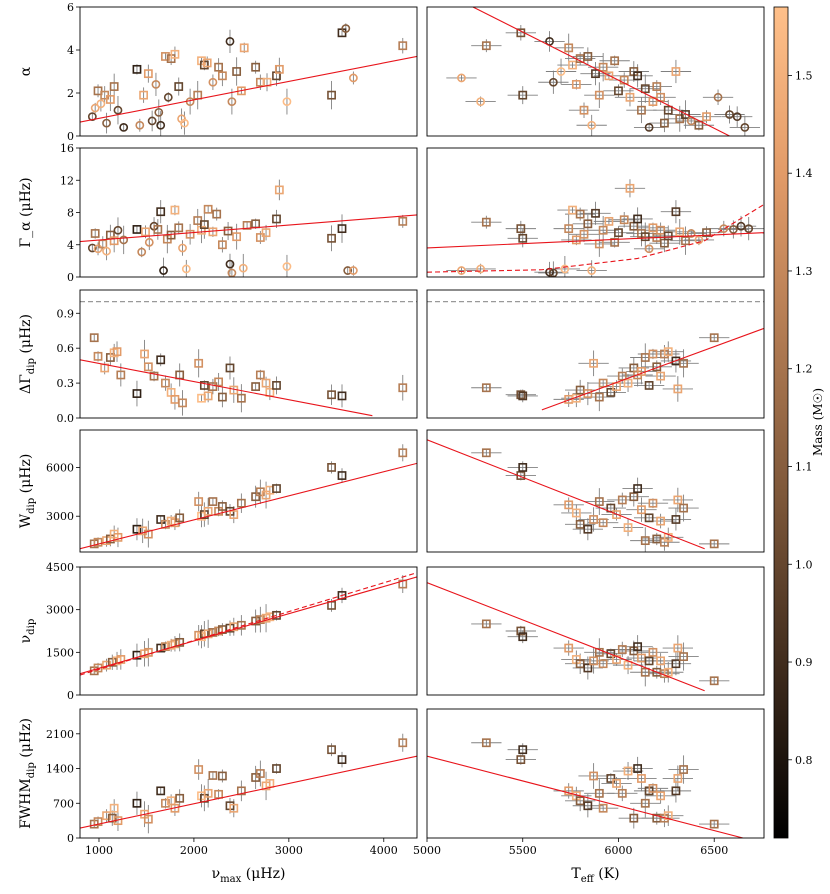 Image resolution: width=830 pixels, height=894 pixels. Describe the element at coordinates (70, 213) in the screenshot. I see `y-tick-label: 8` at that location.